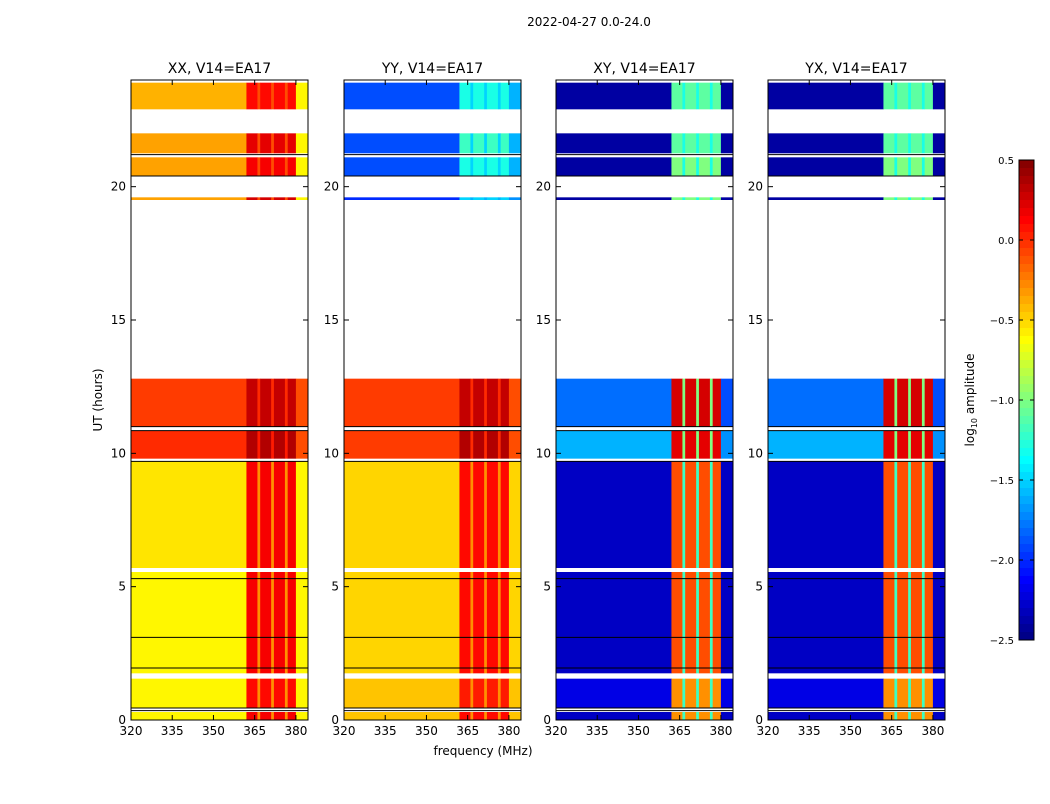  I want to click on y-tick-label: 10, so click(331, 453).